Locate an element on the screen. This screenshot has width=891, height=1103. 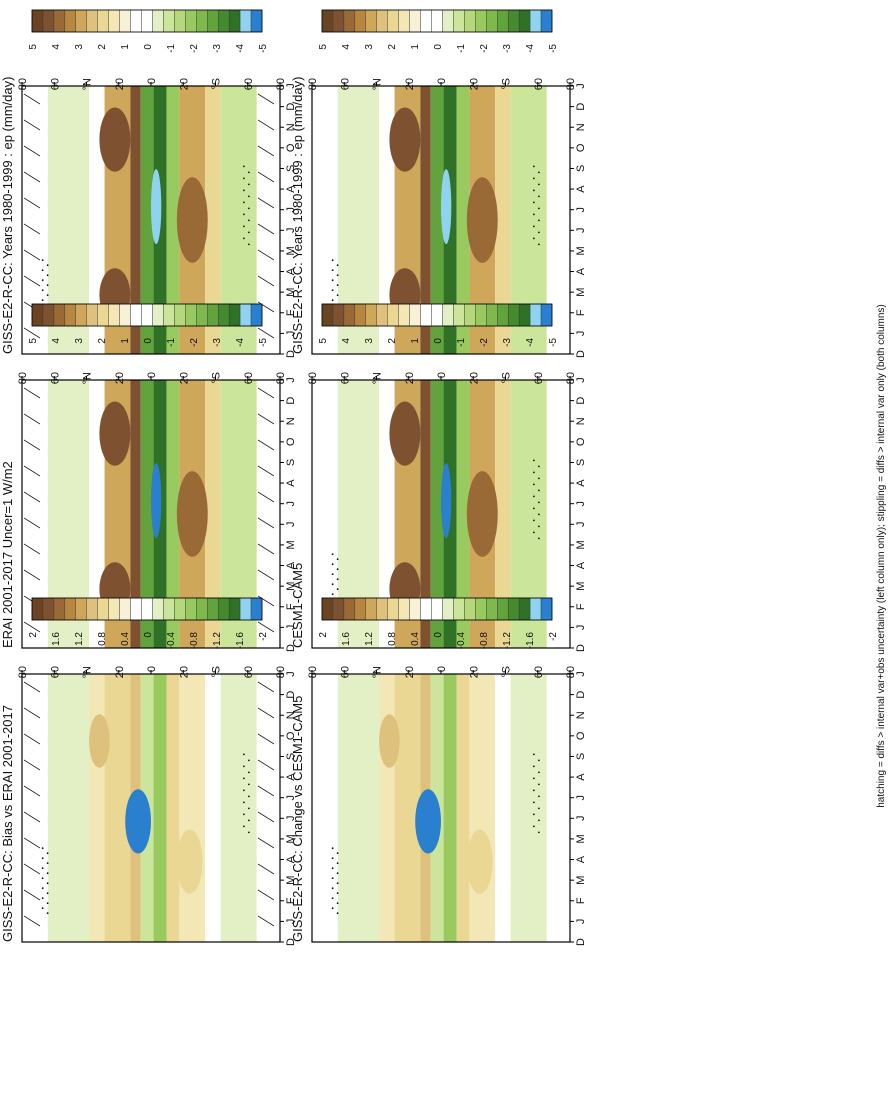
y-tick-label: 20 is located at coordinates (184, 378).